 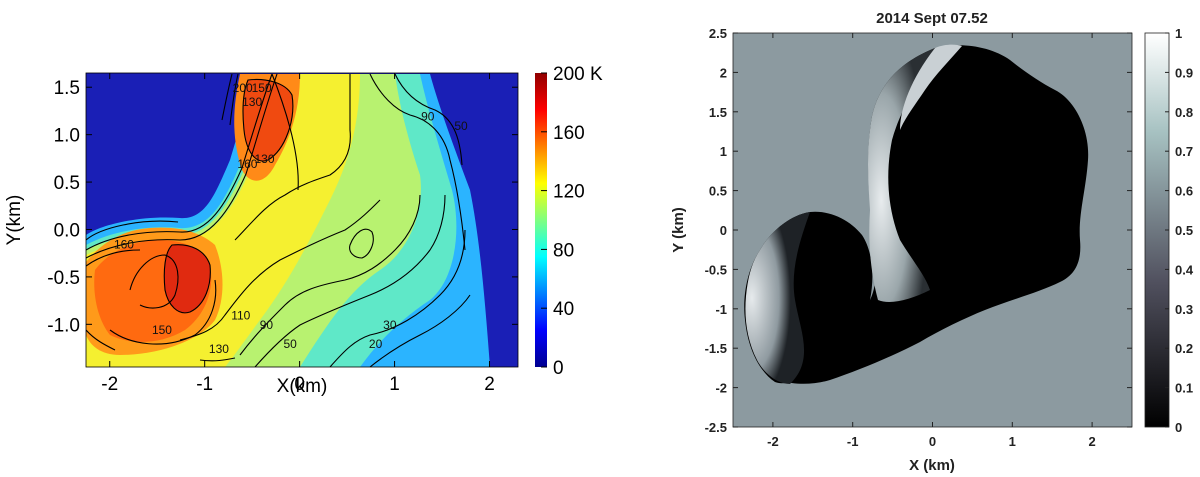 I want to click on temperature-colorbar, so click(x=541, y=220).